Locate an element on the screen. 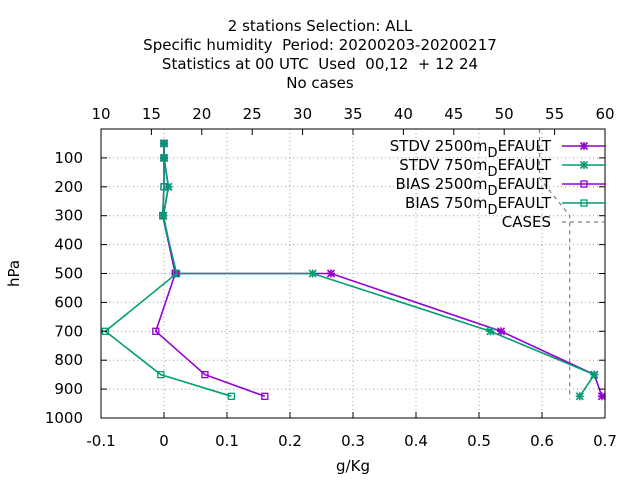 The image size is (640, 480). x-tick-label: 0.2 is located at coordinates (290, 441).